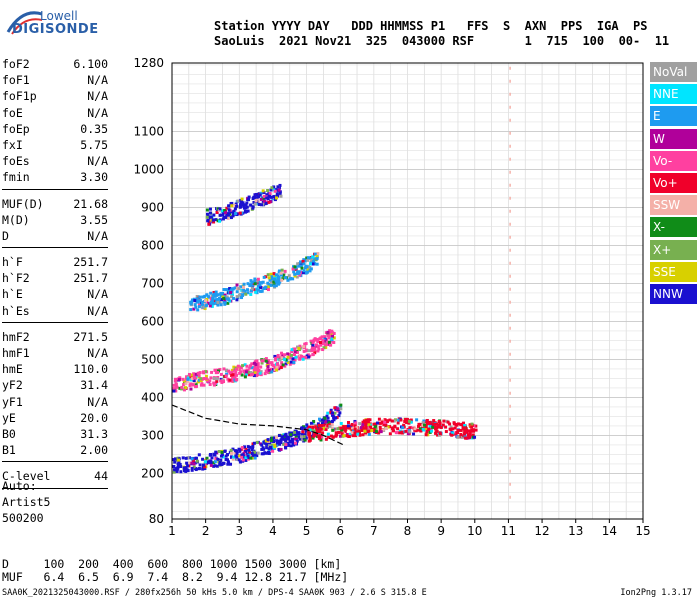 Image resolution: width=700 pixels, height=600 pixels. Describe the element at coordinates (90, 278) in the screenshot. I see `param-value: 251.7` at that location.